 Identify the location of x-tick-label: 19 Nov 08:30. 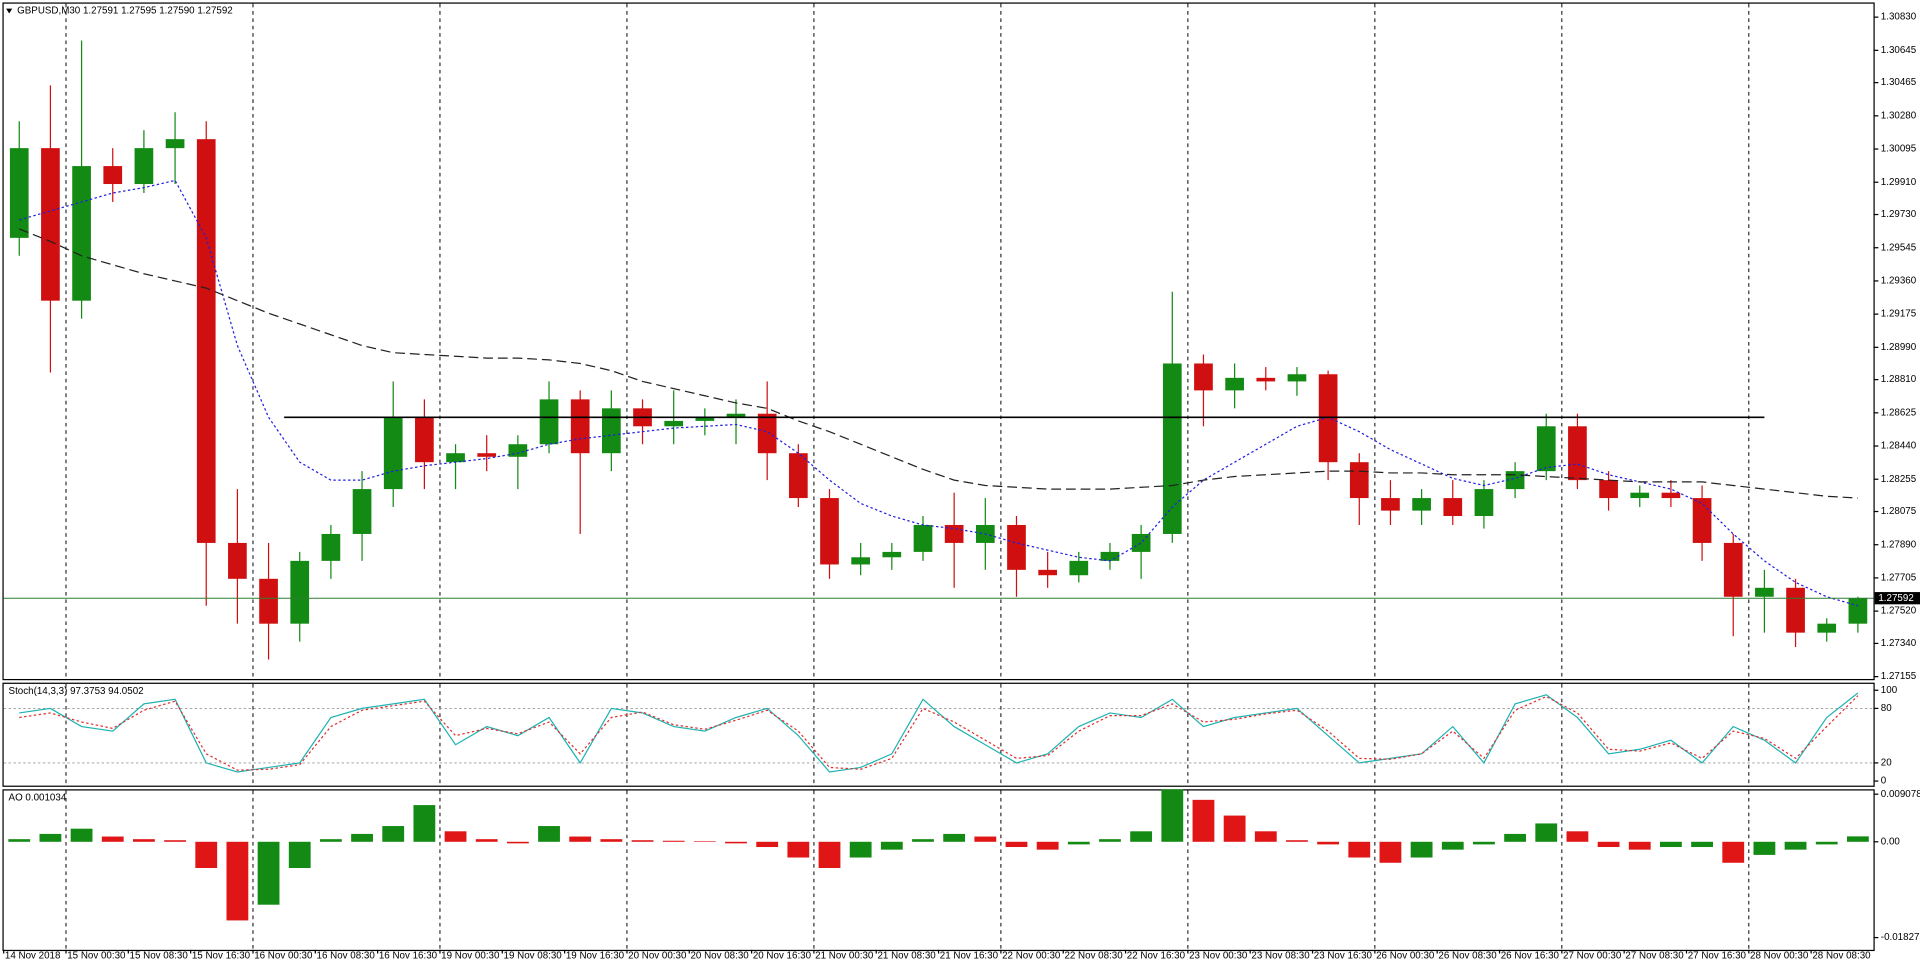
(533, 956).